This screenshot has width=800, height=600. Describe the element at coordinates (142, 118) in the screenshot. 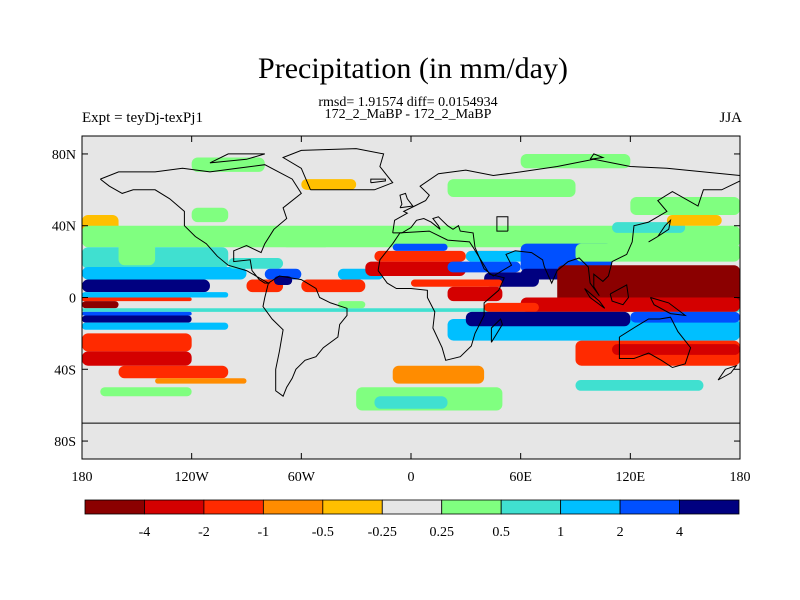

I see `experiment-label: Expt = teyDj-texPj1` at that location.